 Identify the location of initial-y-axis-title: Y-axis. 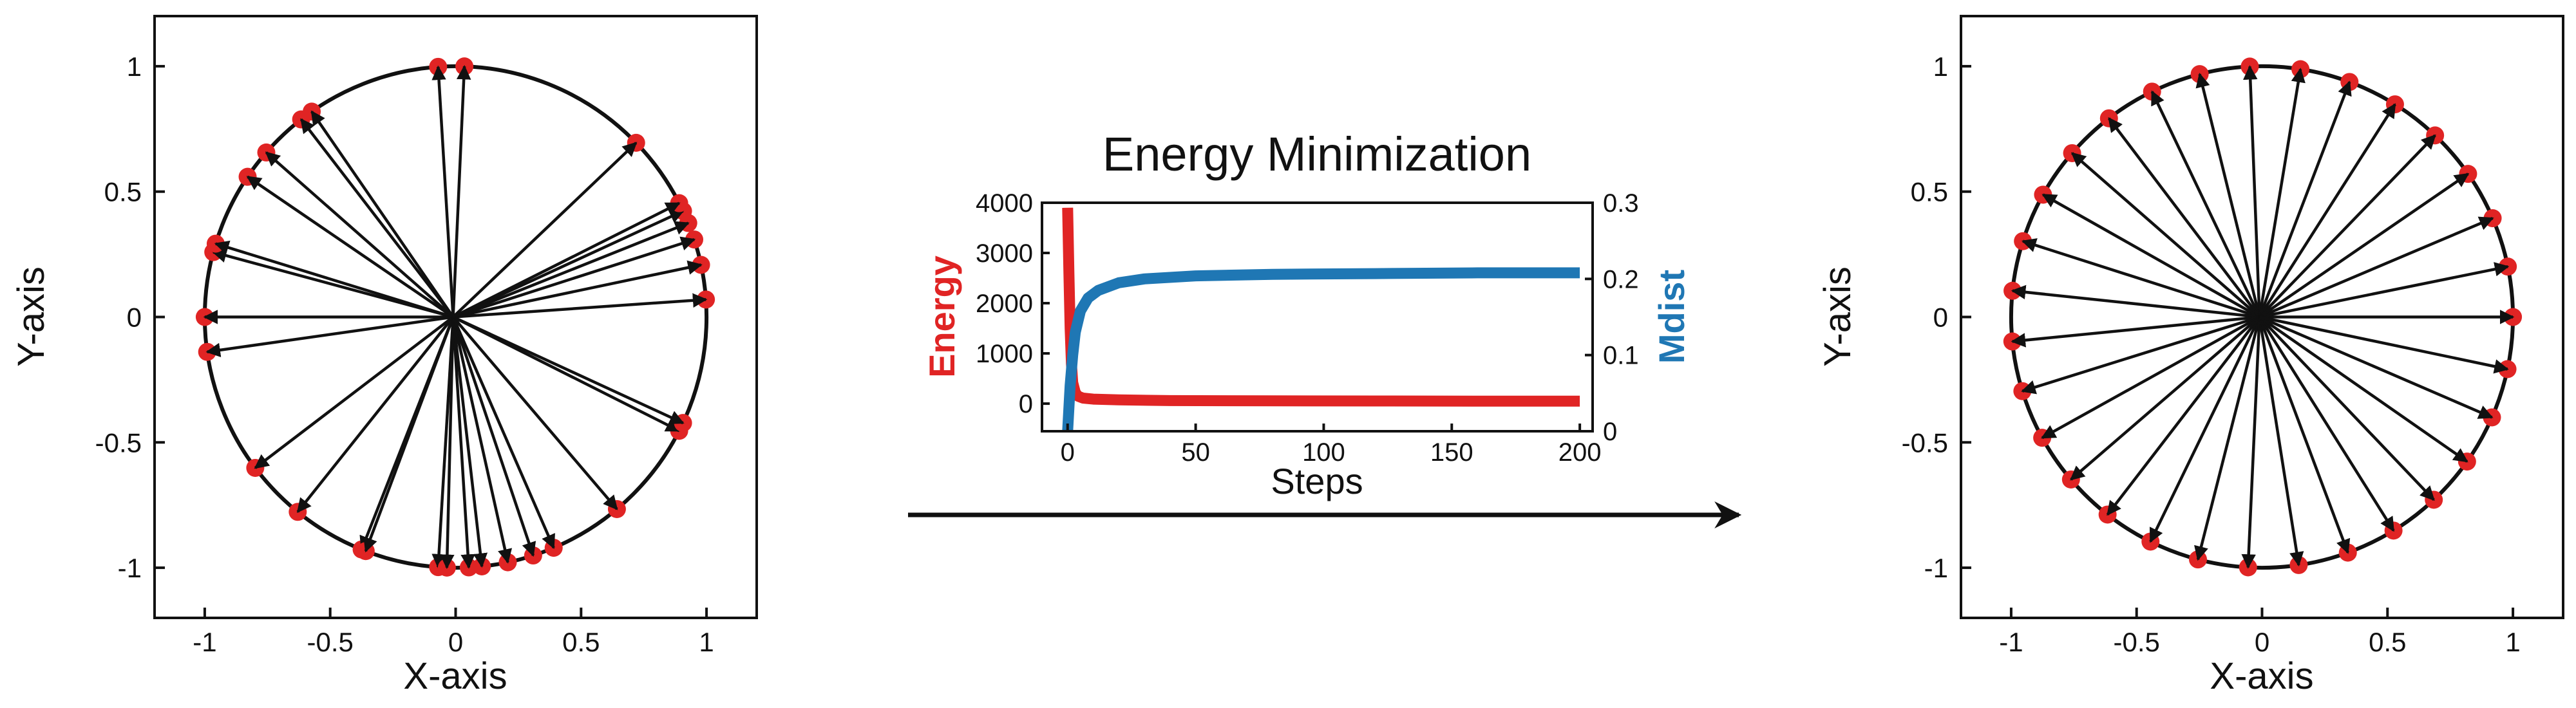
(31, 317).